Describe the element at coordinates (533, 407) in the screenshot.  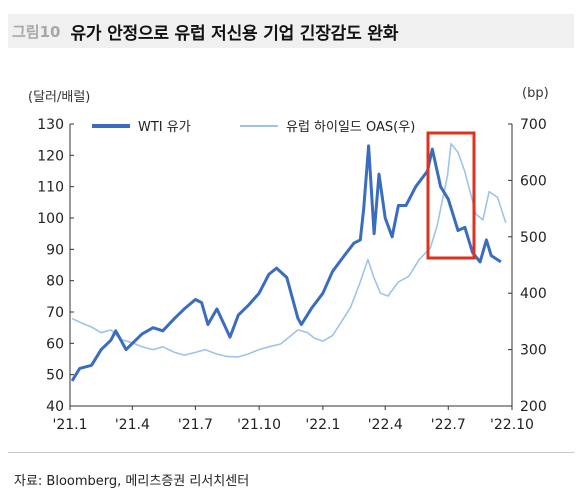
I see `right-tick-label: 200` at that location.